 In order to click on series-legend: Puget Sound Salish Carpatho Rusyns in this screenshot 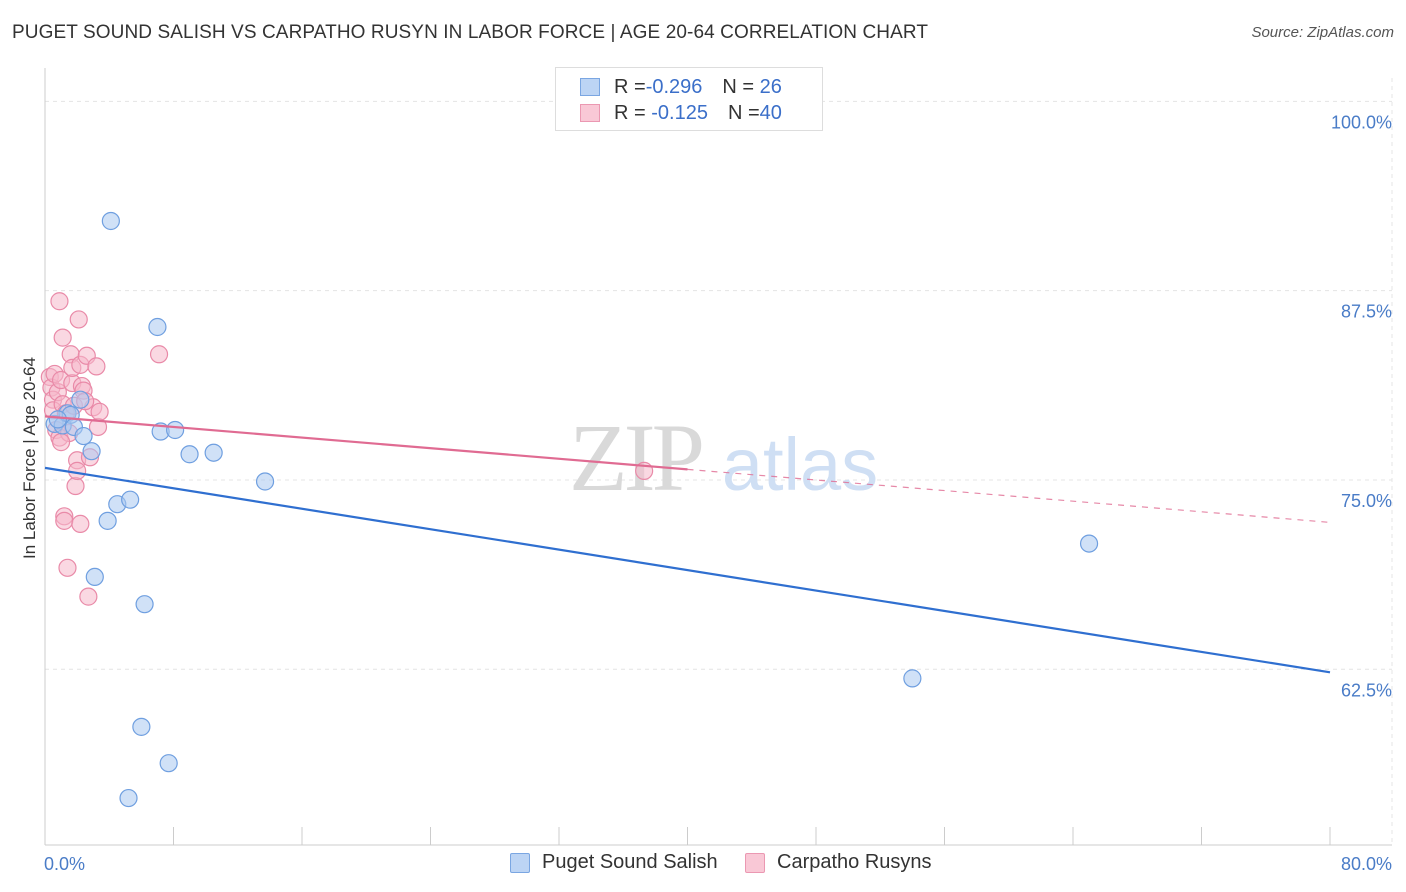, I will do `click(703, 864)`.